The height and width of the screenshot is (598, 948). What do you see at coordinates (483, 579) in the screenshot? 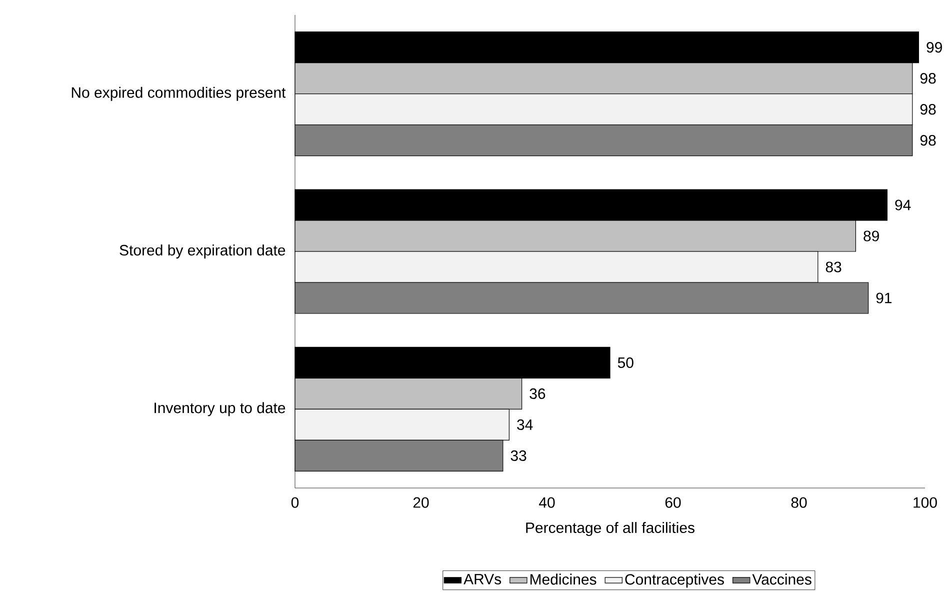
I see `legend-label: ARVs` at bounding box center [483, 579].